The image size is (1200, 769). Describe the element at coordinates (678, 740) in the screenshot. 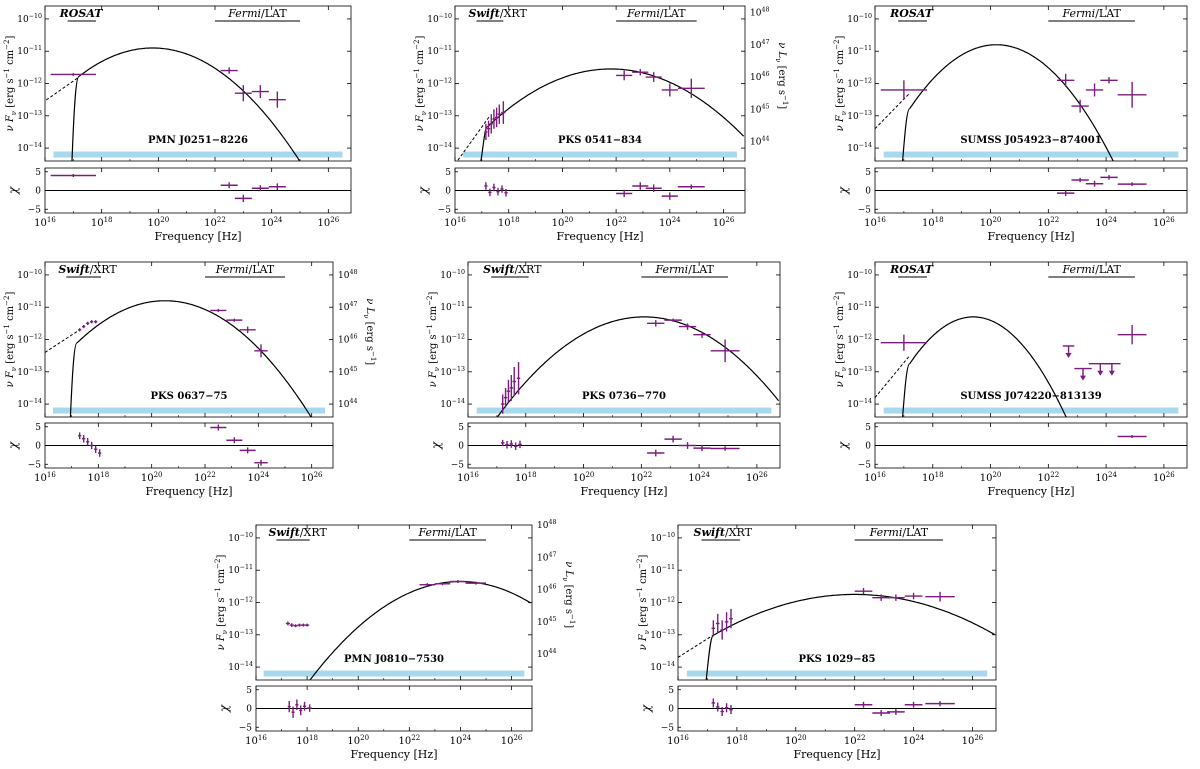

I see `x-tick-label: 1016` at that location.